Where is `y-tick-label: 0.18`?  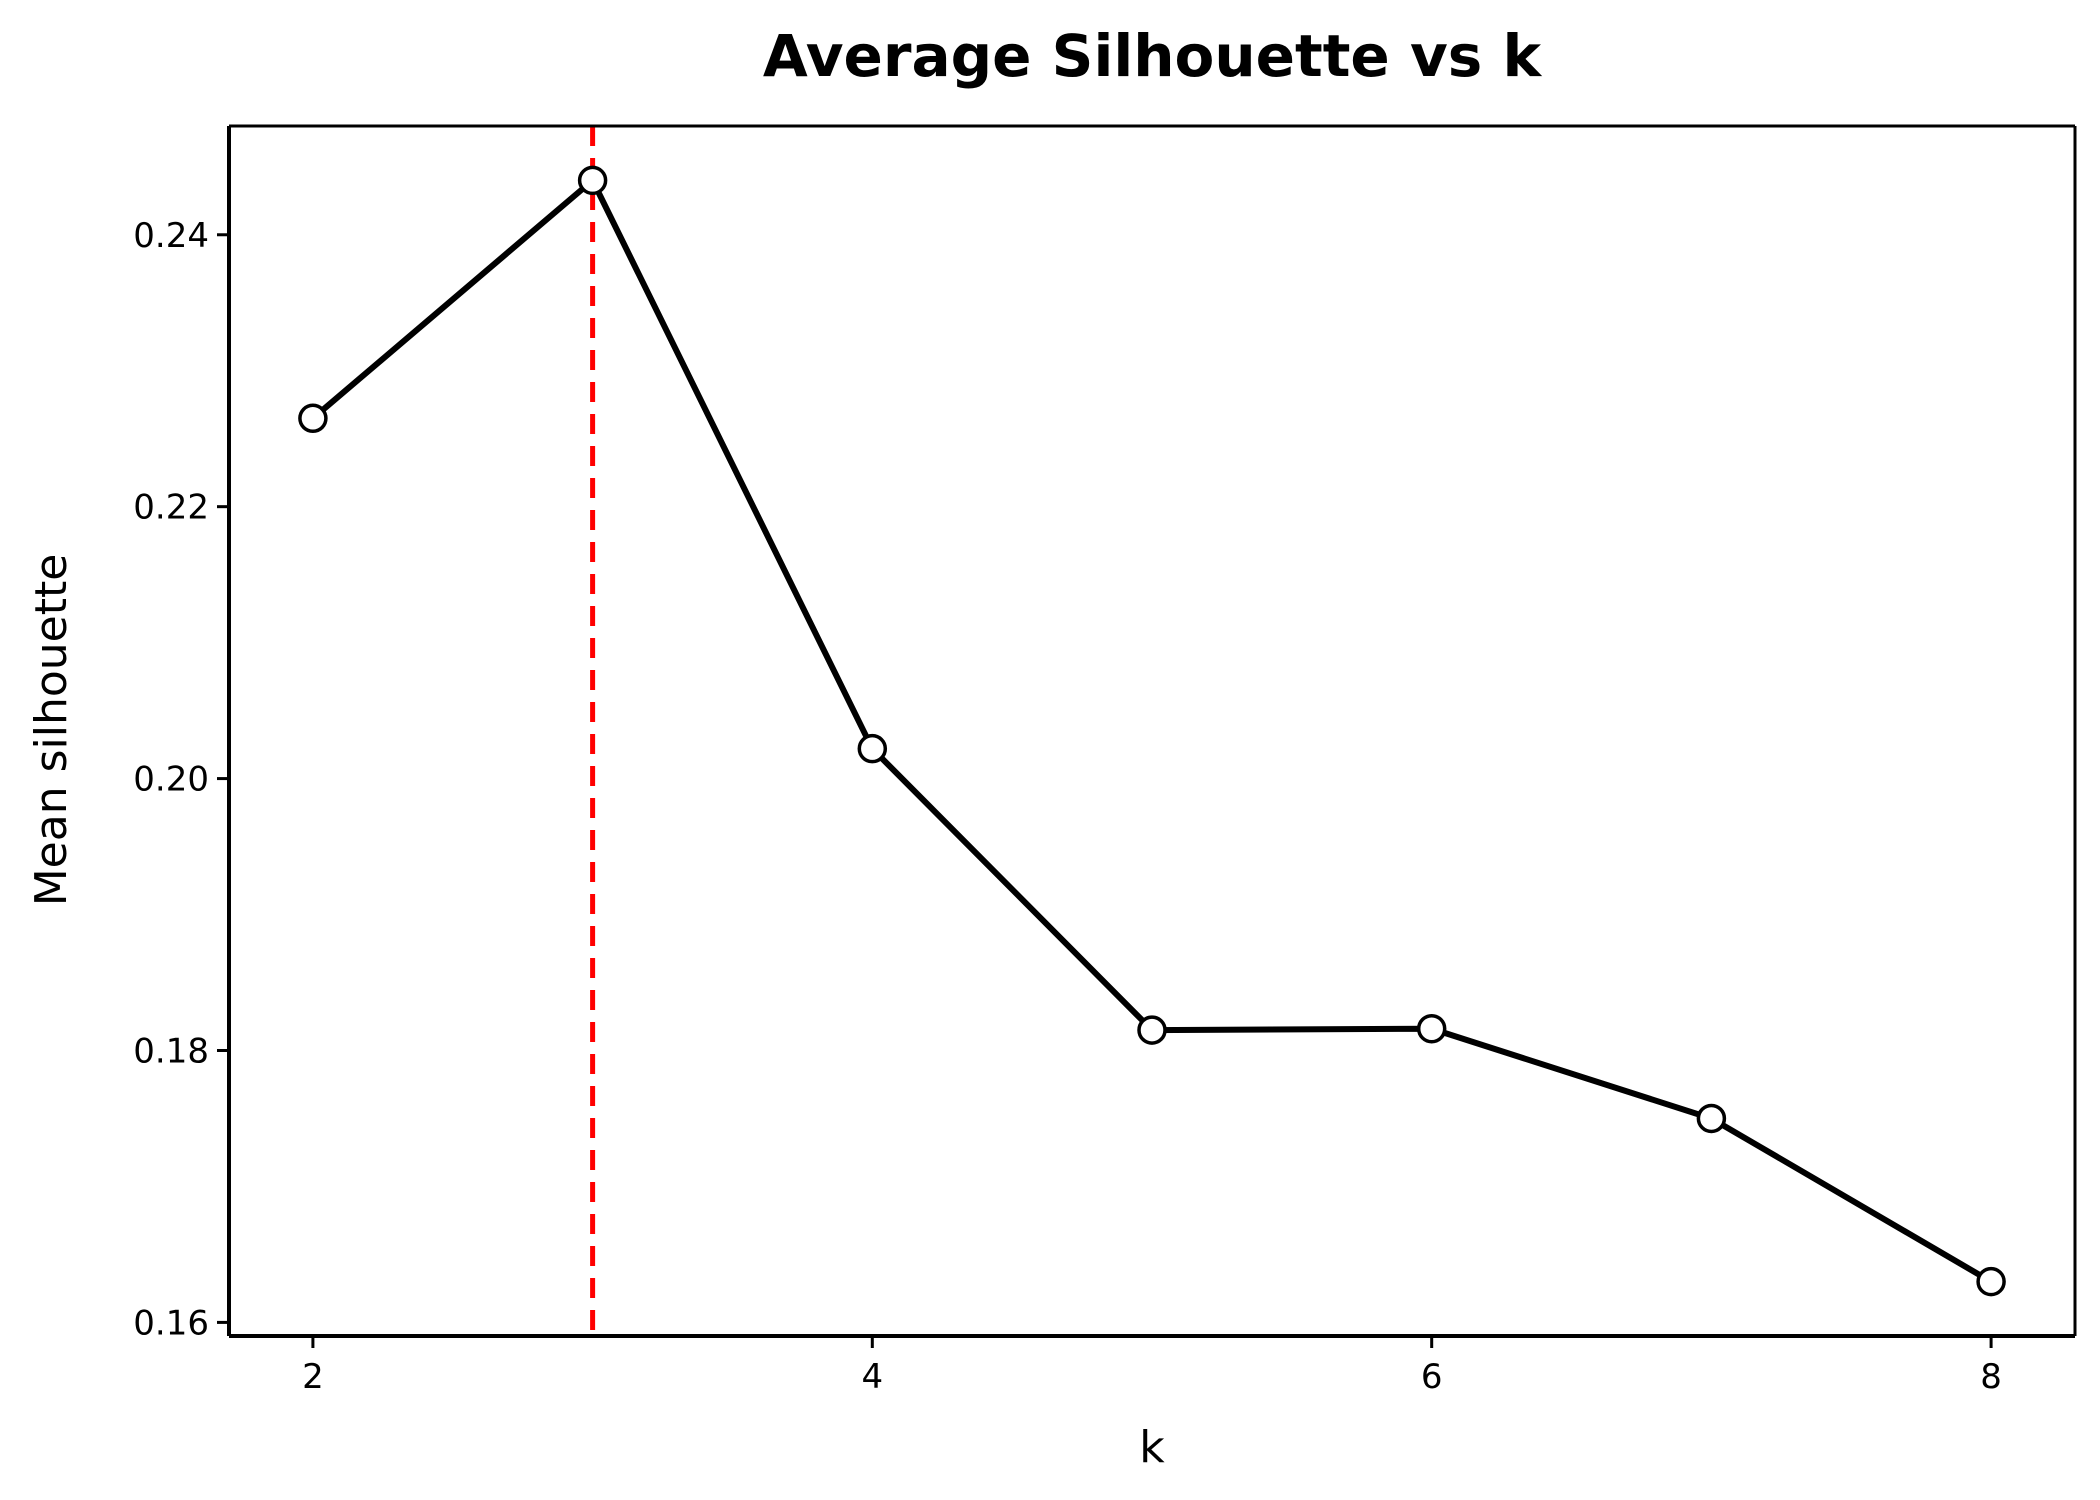 y-tick-label: 0.18 is located at coordinates (171, 1051).